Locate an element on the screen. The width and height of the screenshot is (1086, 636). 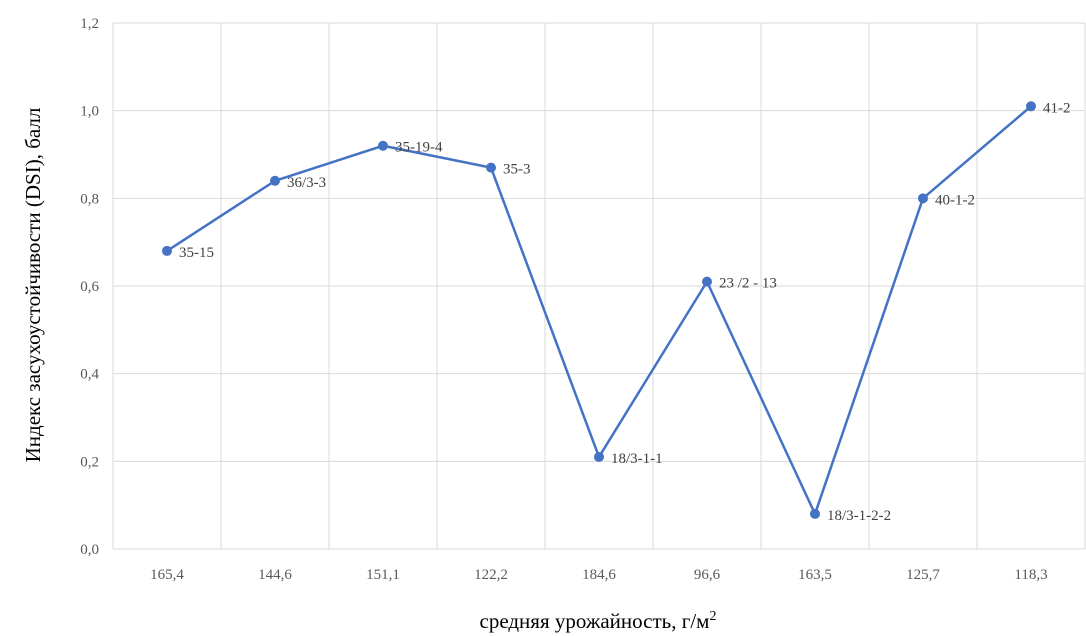
x-tick-label: 144,6 is located at coordinates (275, 575).